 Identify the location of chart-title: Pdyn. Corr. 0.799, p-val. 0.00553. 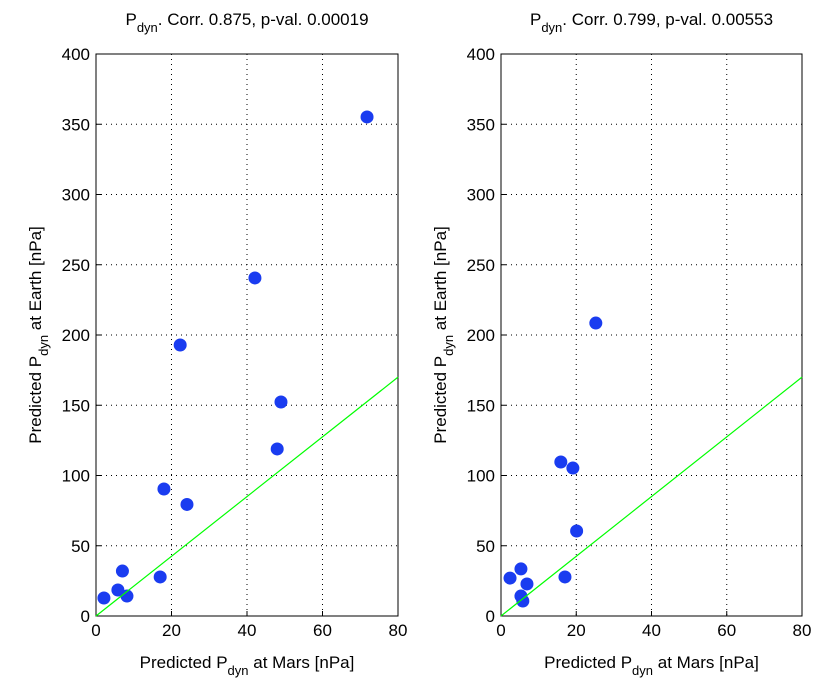
(651, 22).